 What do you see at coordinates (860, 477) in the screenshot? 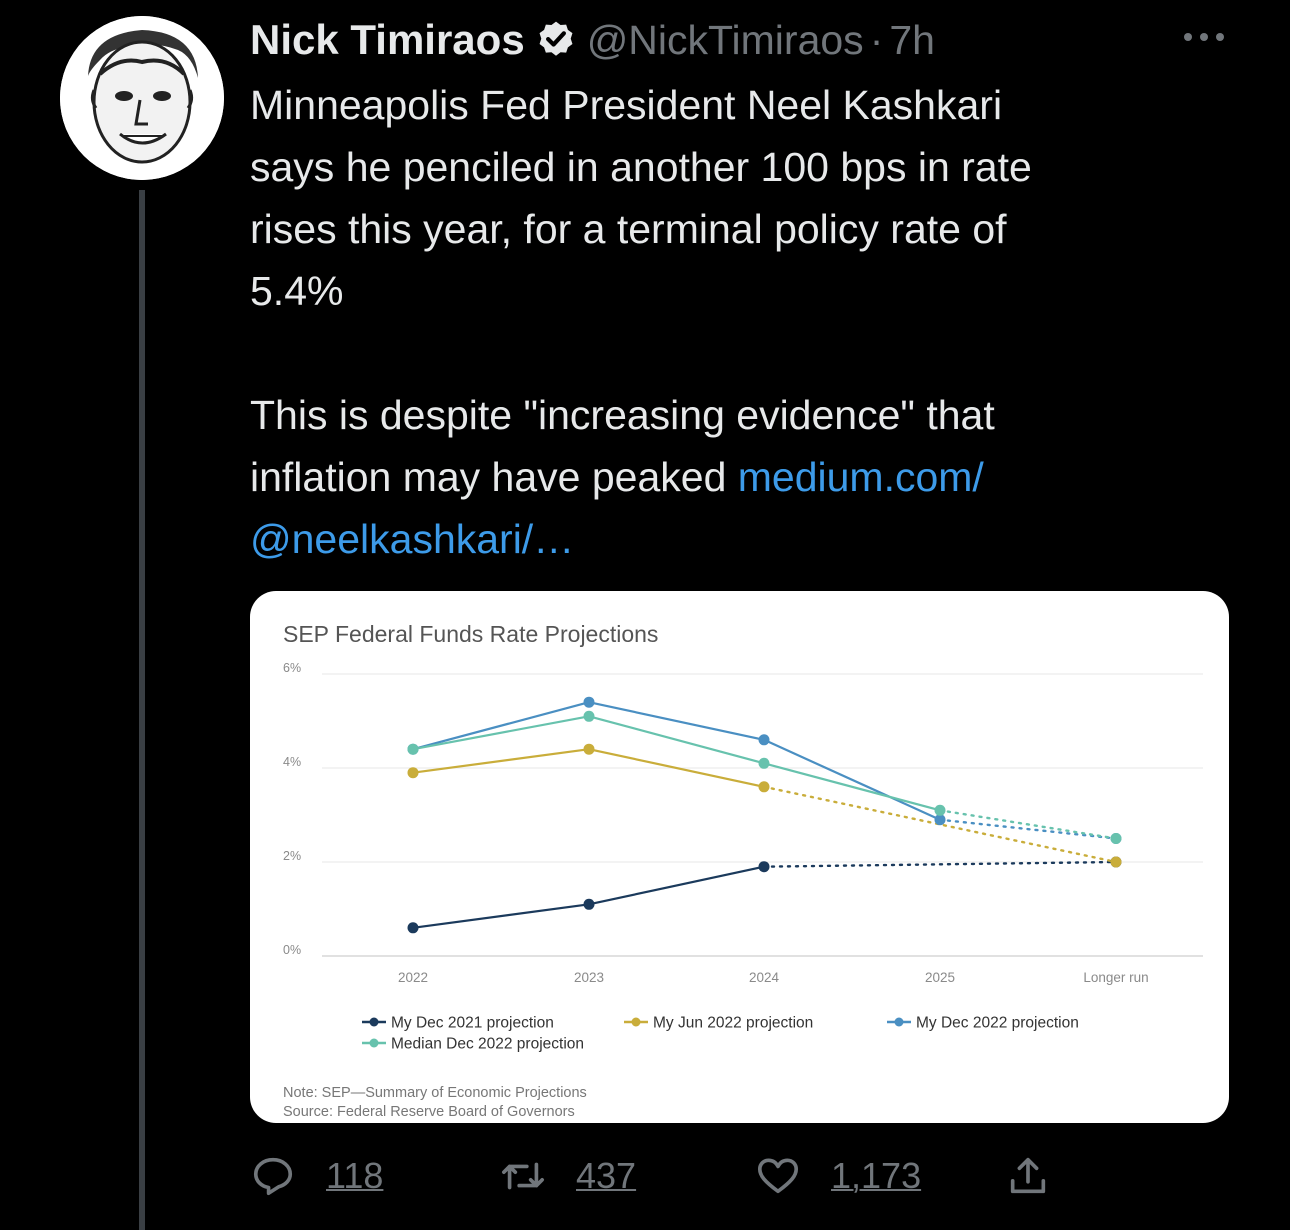
I see `article-link: medium.com/` at bounding box center [860, 477].